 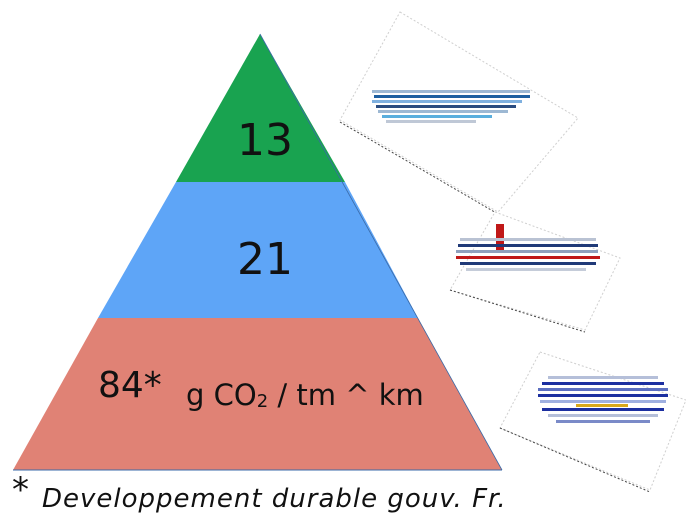 I want to click on source-marker: *, so click(x=20, y=490).